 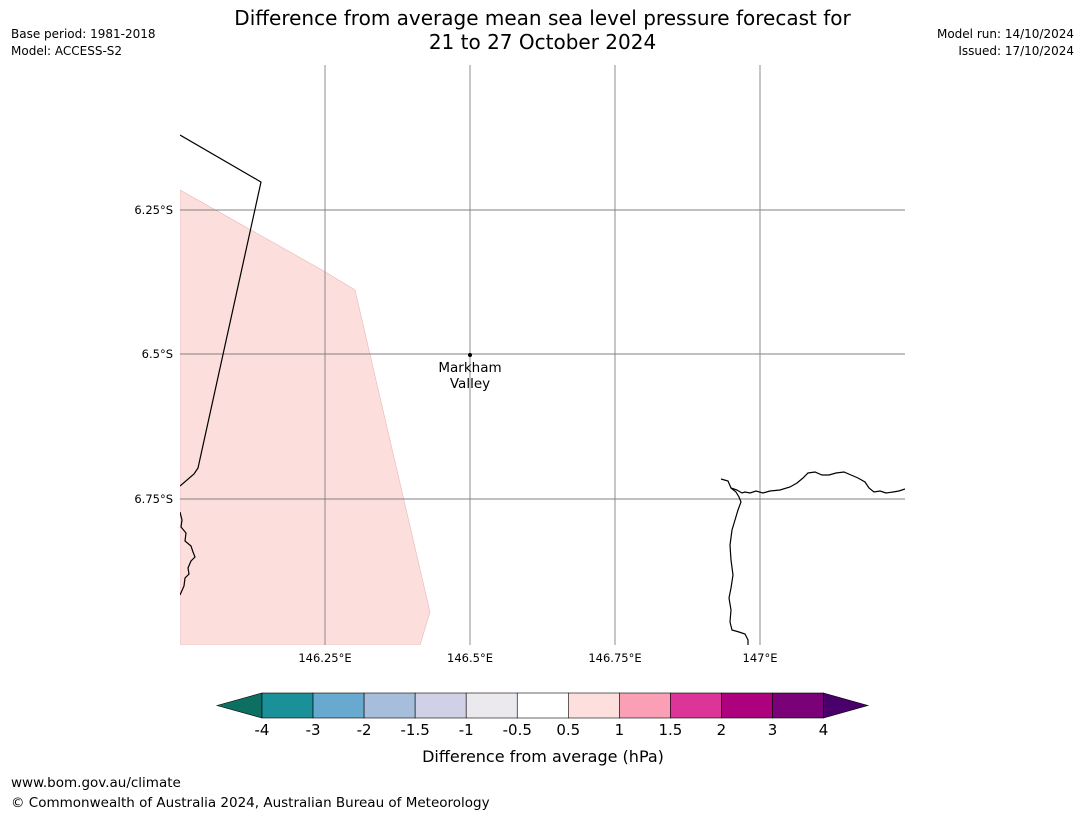 I want to click on issued-date: Issued: 17/10/2024, so click(x=1016, y=51).